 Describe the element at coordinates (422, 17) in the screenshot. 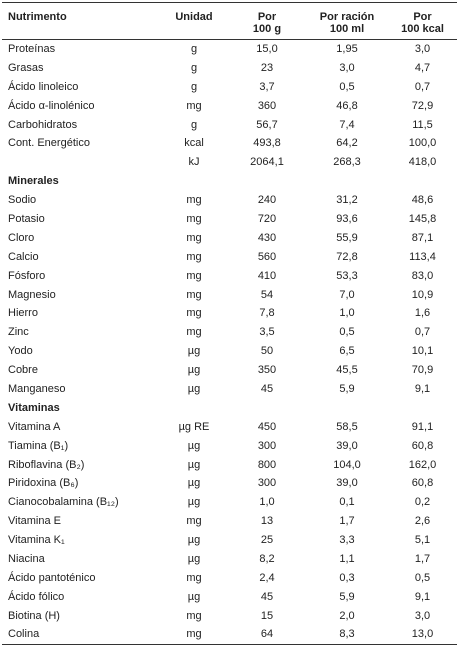

I see `header-text: Por` at that location.